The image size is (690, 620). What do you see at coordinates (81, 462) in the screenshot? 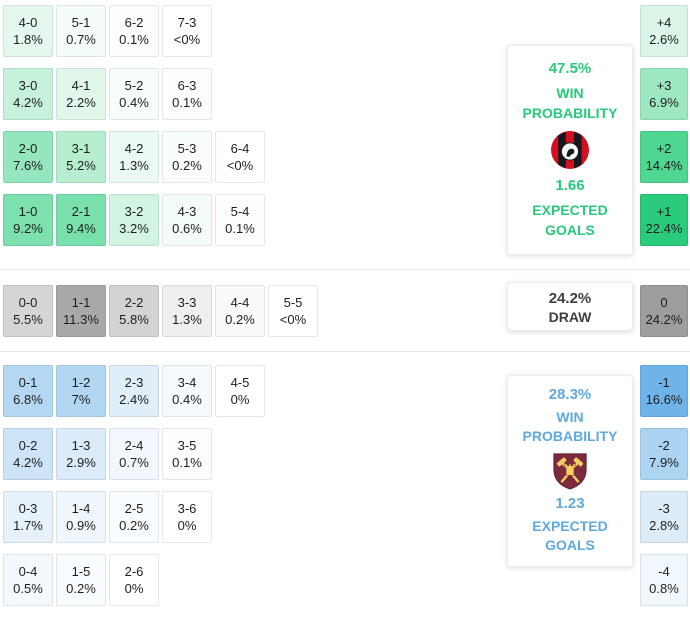
I see `probability-label: 2.9%` at bounding box center [81, 462].